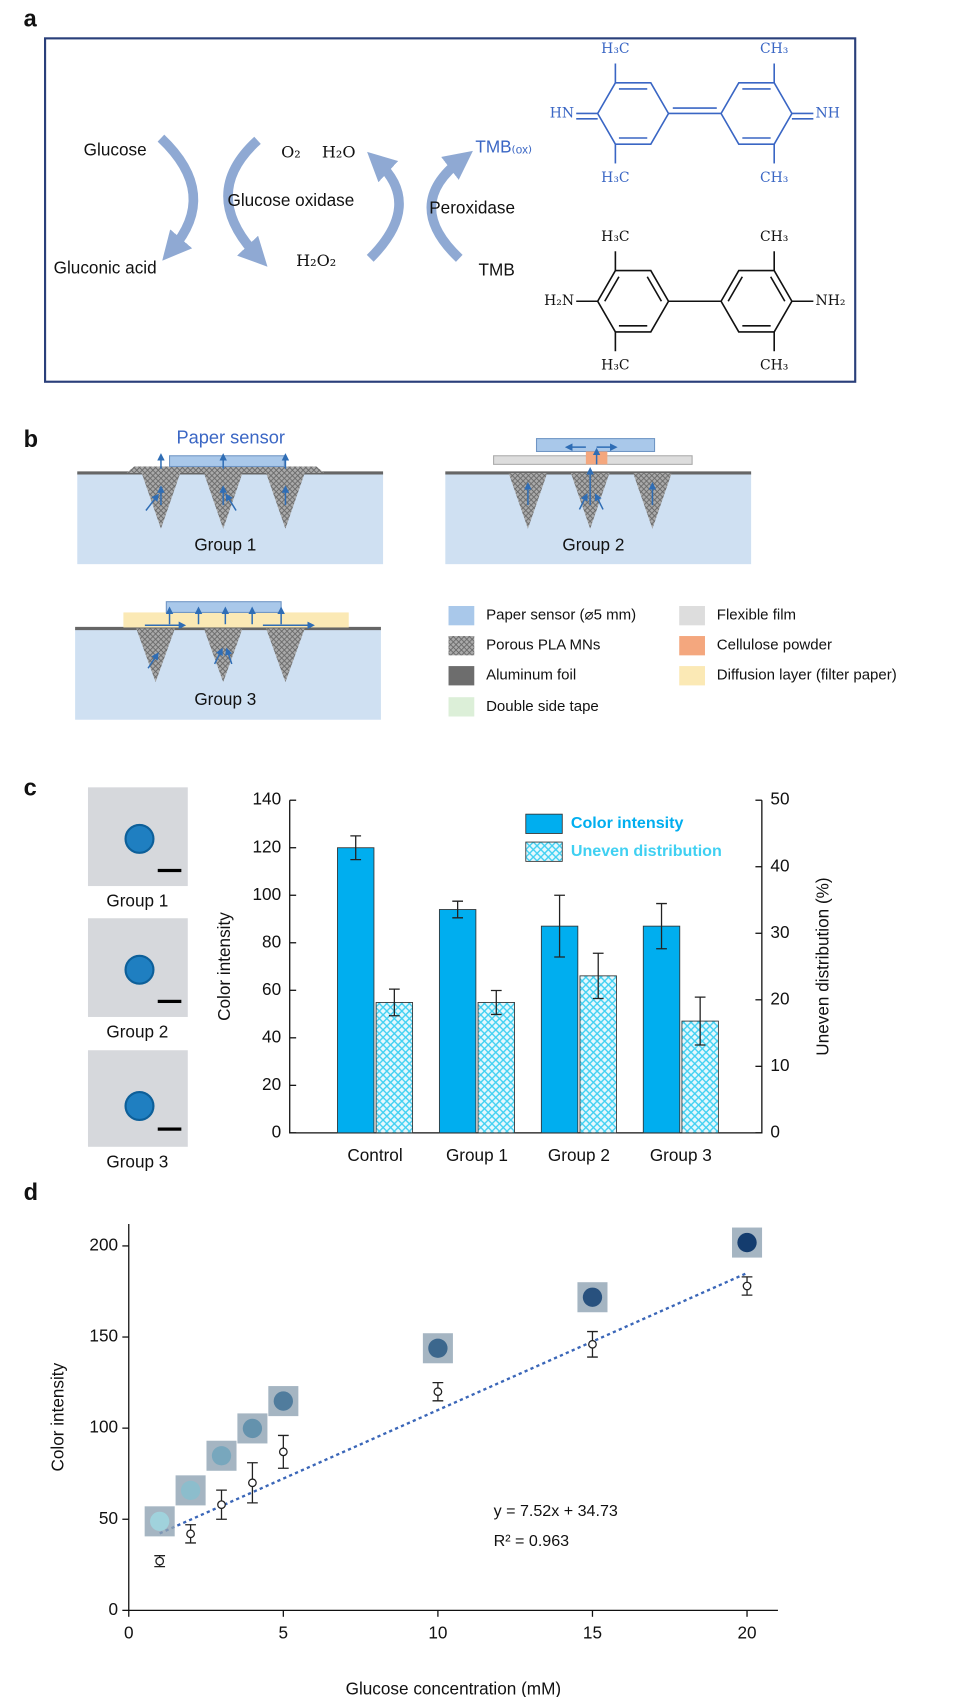  What do you see at coordinates (694, 207) in the screenshot?
I see `structures: H₃C H₃C CH₃ CH₃ HN NH H₃C H₃C CH₃ CH₃ H₂N NH₂` at bounding box center [694, 207].